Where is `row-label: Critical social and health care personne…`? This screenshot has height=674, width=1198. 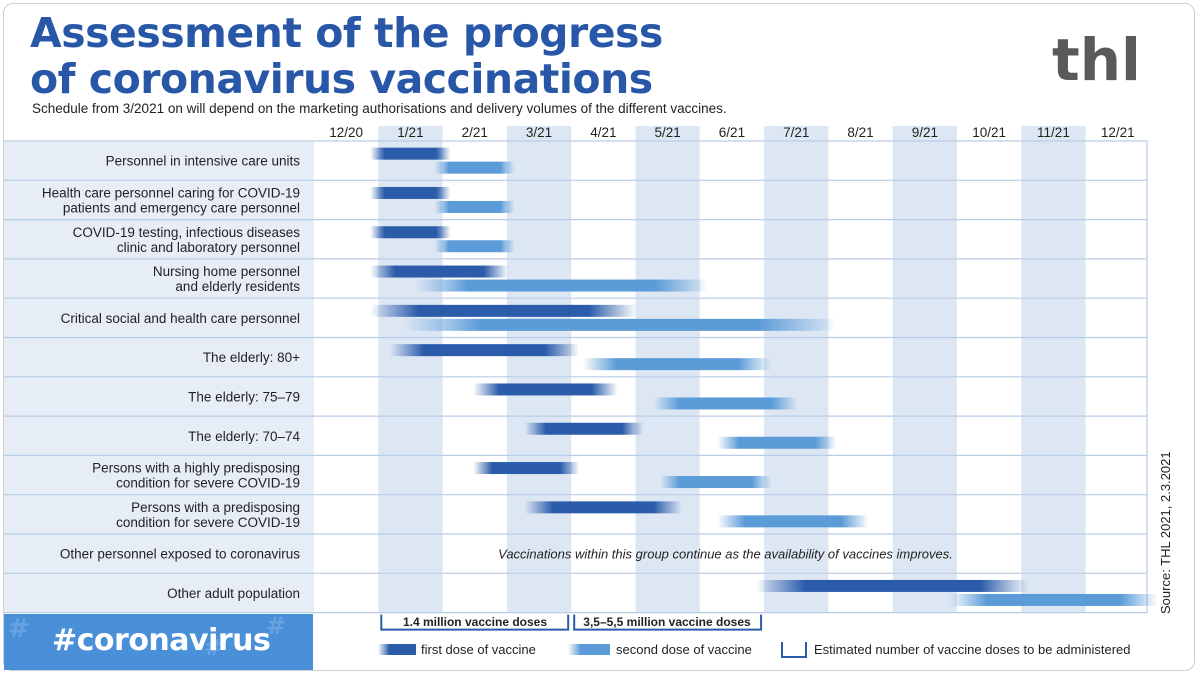
row-label: Critical social and health care personne… is located at coordinates (180, 318).